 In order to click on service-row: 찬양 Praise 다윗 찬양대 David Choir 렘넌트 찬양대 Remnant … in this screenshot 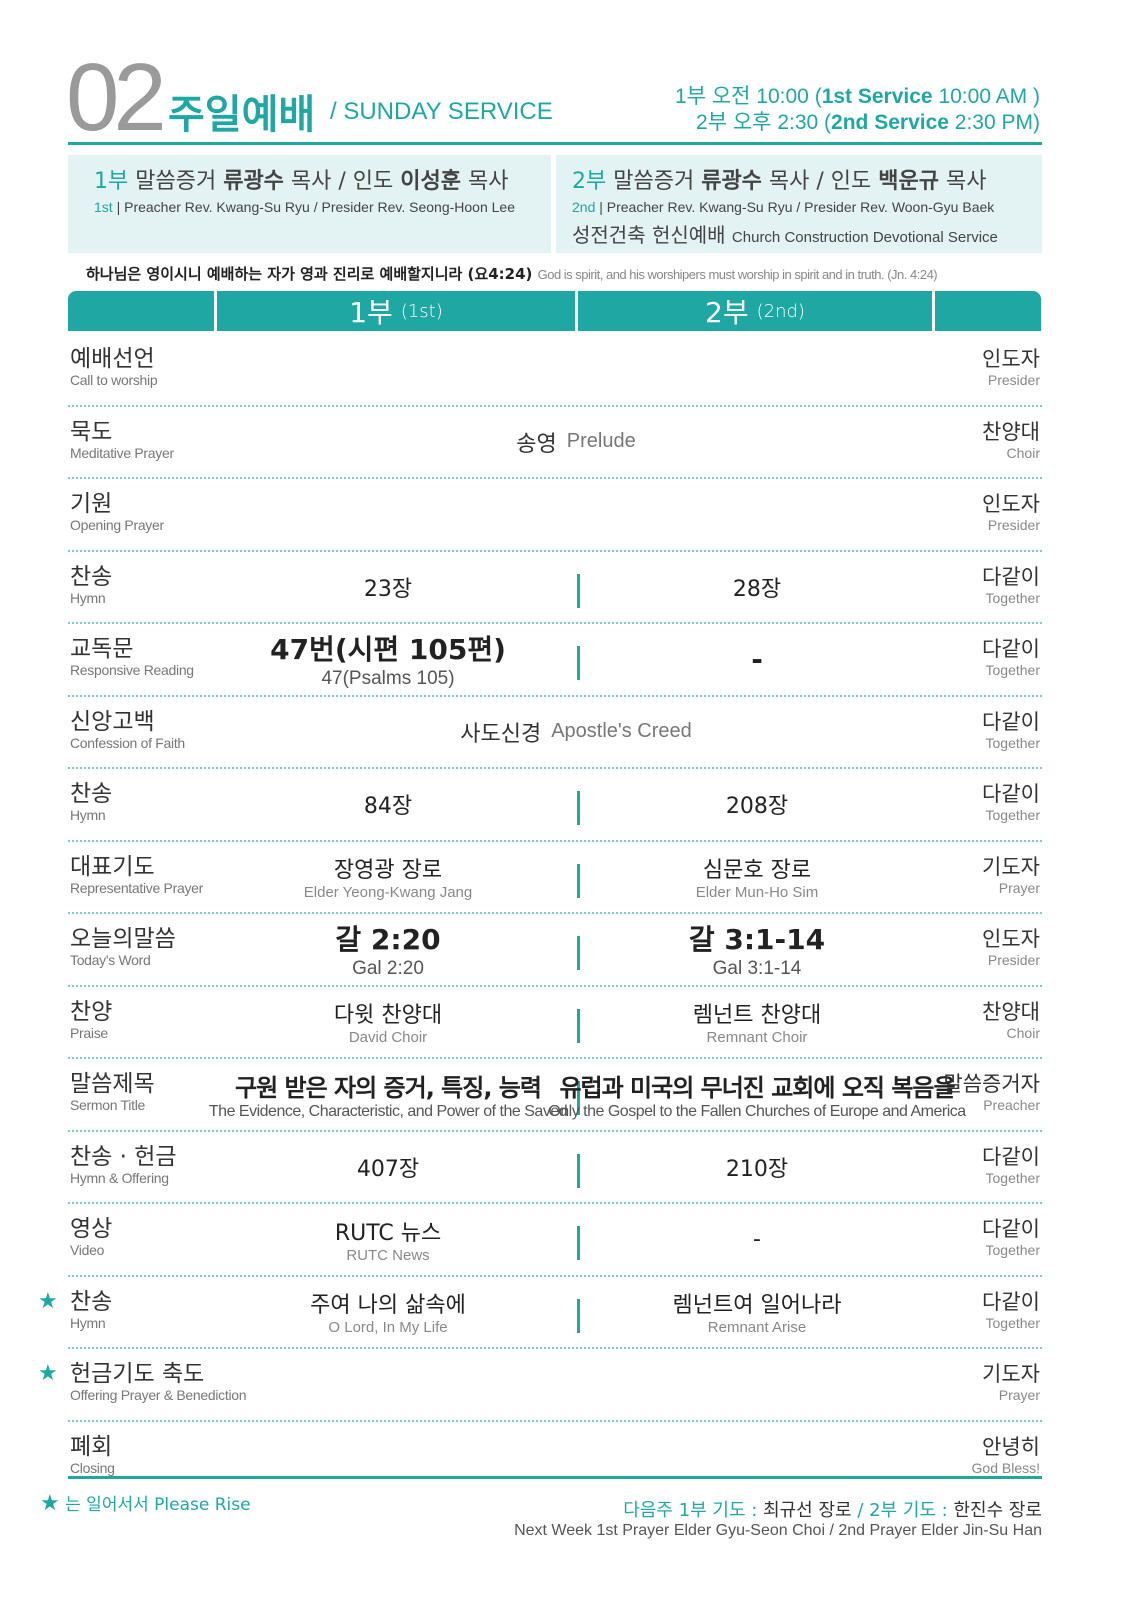, I will do `click(555, 1023)`.